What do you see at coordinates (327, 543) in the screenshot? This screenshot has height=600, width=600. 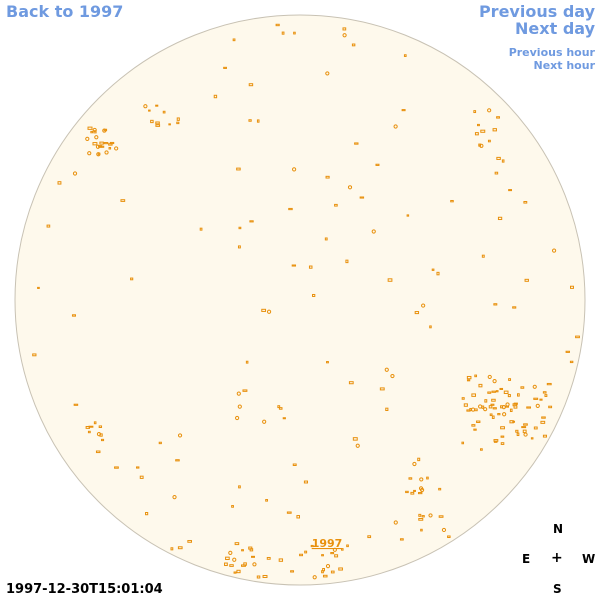 I see `year-label-link: 1997` at bounding box center [327, 543].